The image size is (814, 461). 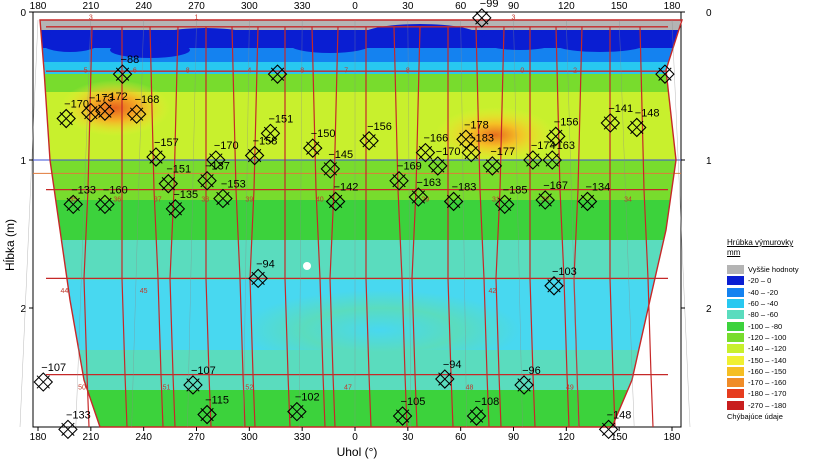 What do you see at coordinates (408, 71) in the screenshot?
I see `section-number: 8` at bounding box center [408, 71].